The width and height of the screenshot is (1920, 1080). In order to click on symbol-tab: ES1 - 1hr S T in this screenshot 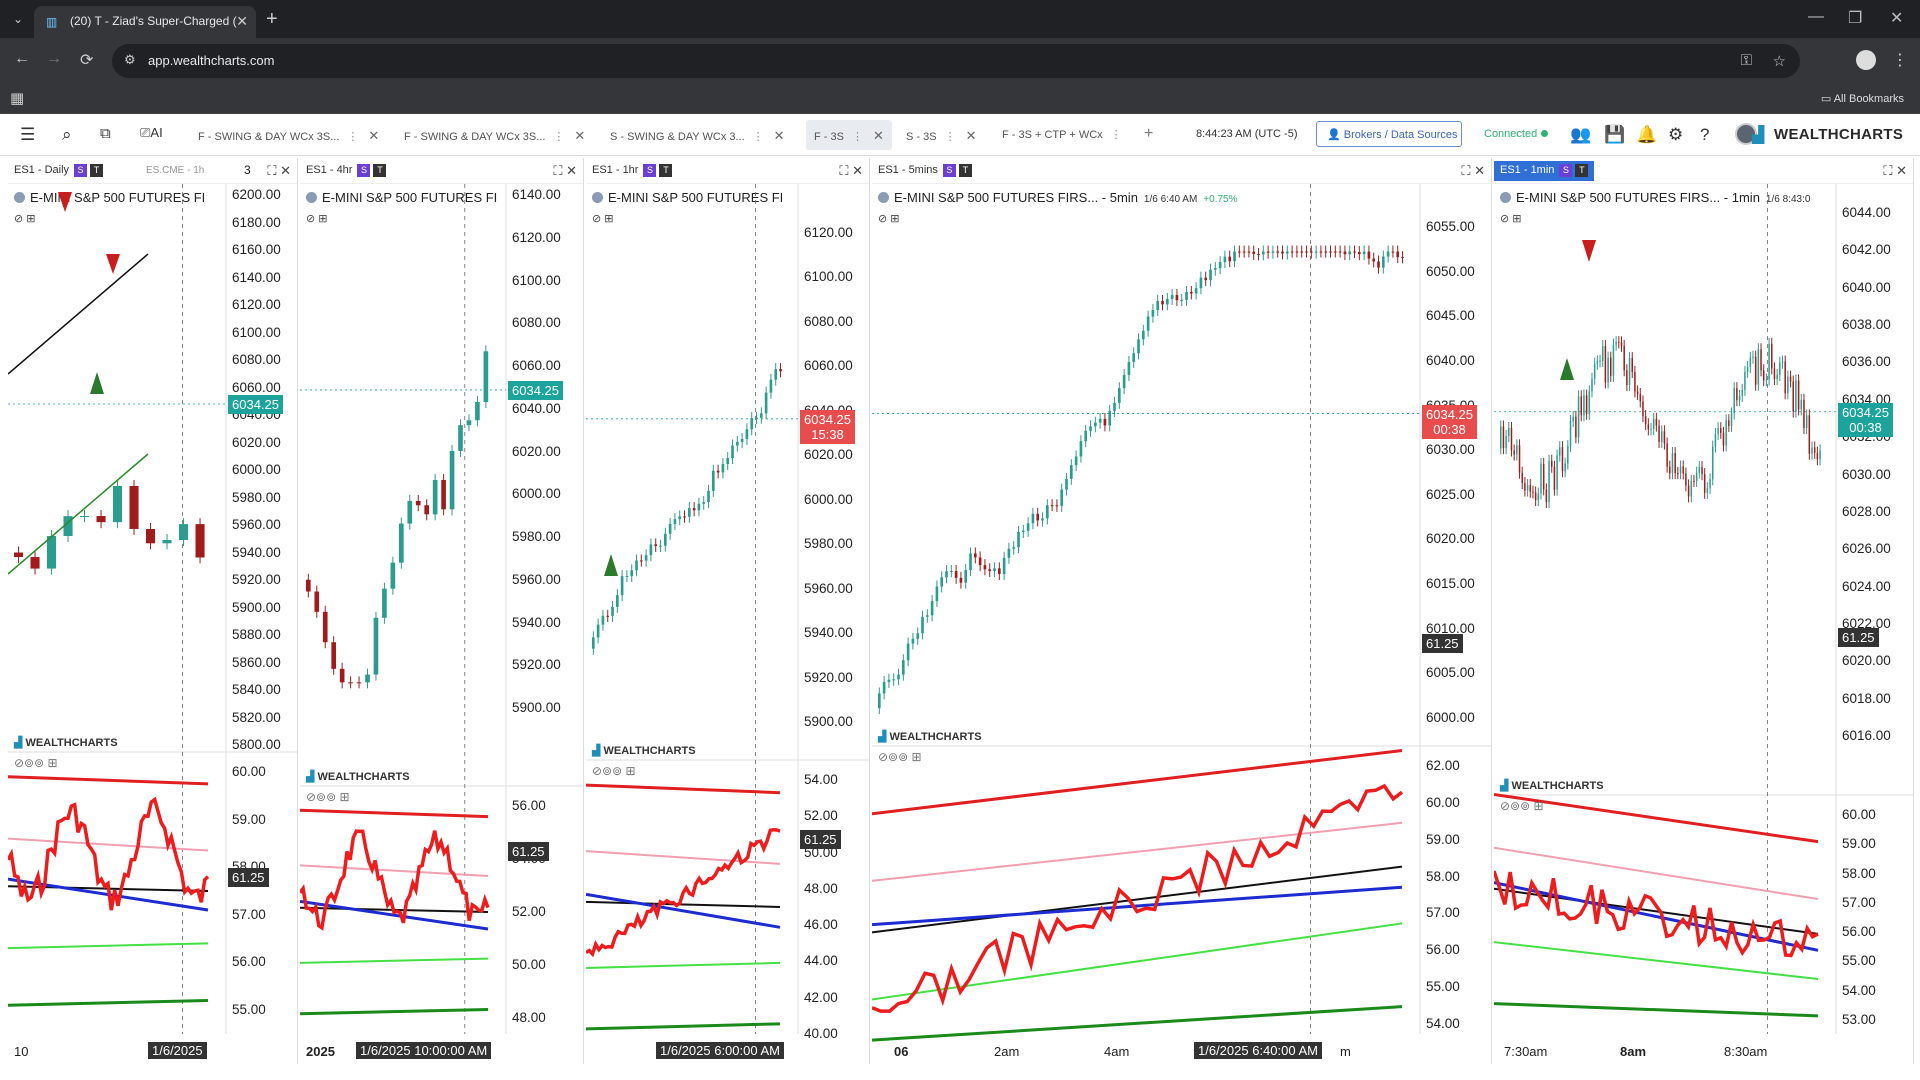, I will do `click(632, 171)`.